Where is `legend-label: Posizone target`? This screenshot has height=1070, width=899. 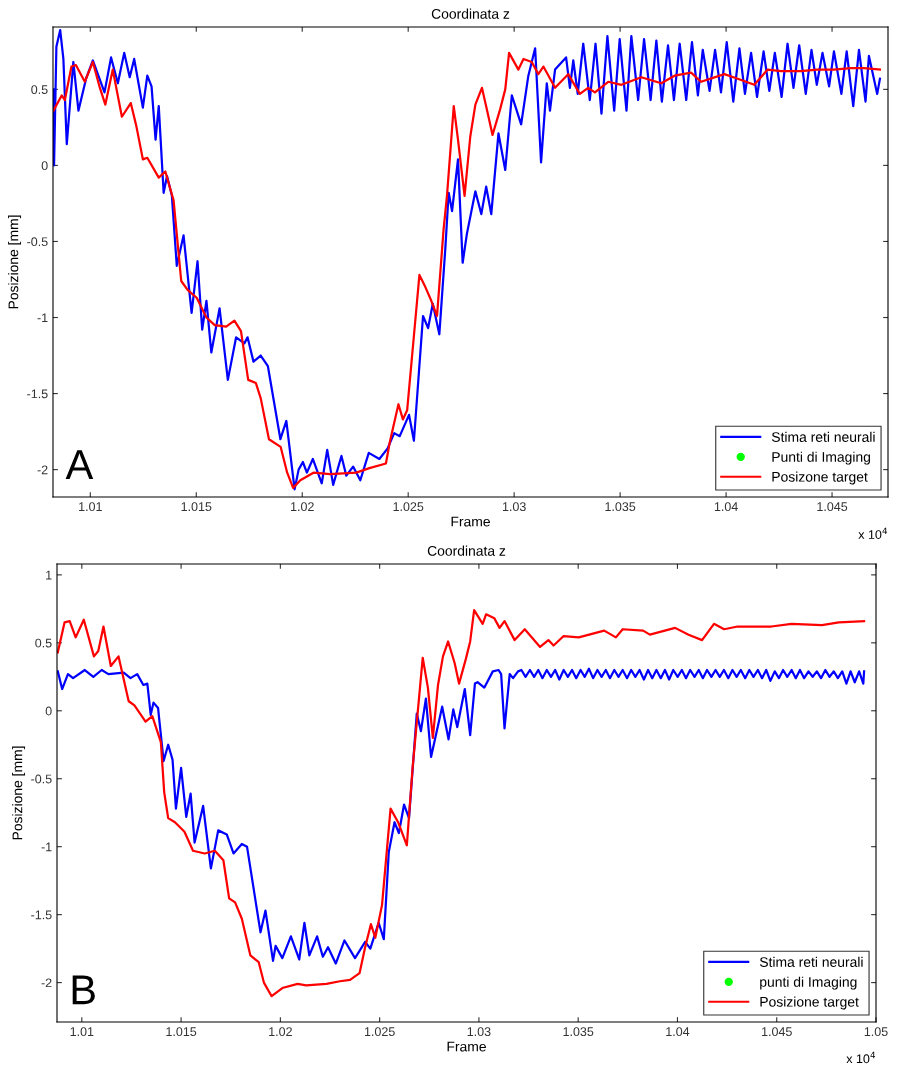
legend-label: Posizone target is located at coordinates (820, 478).